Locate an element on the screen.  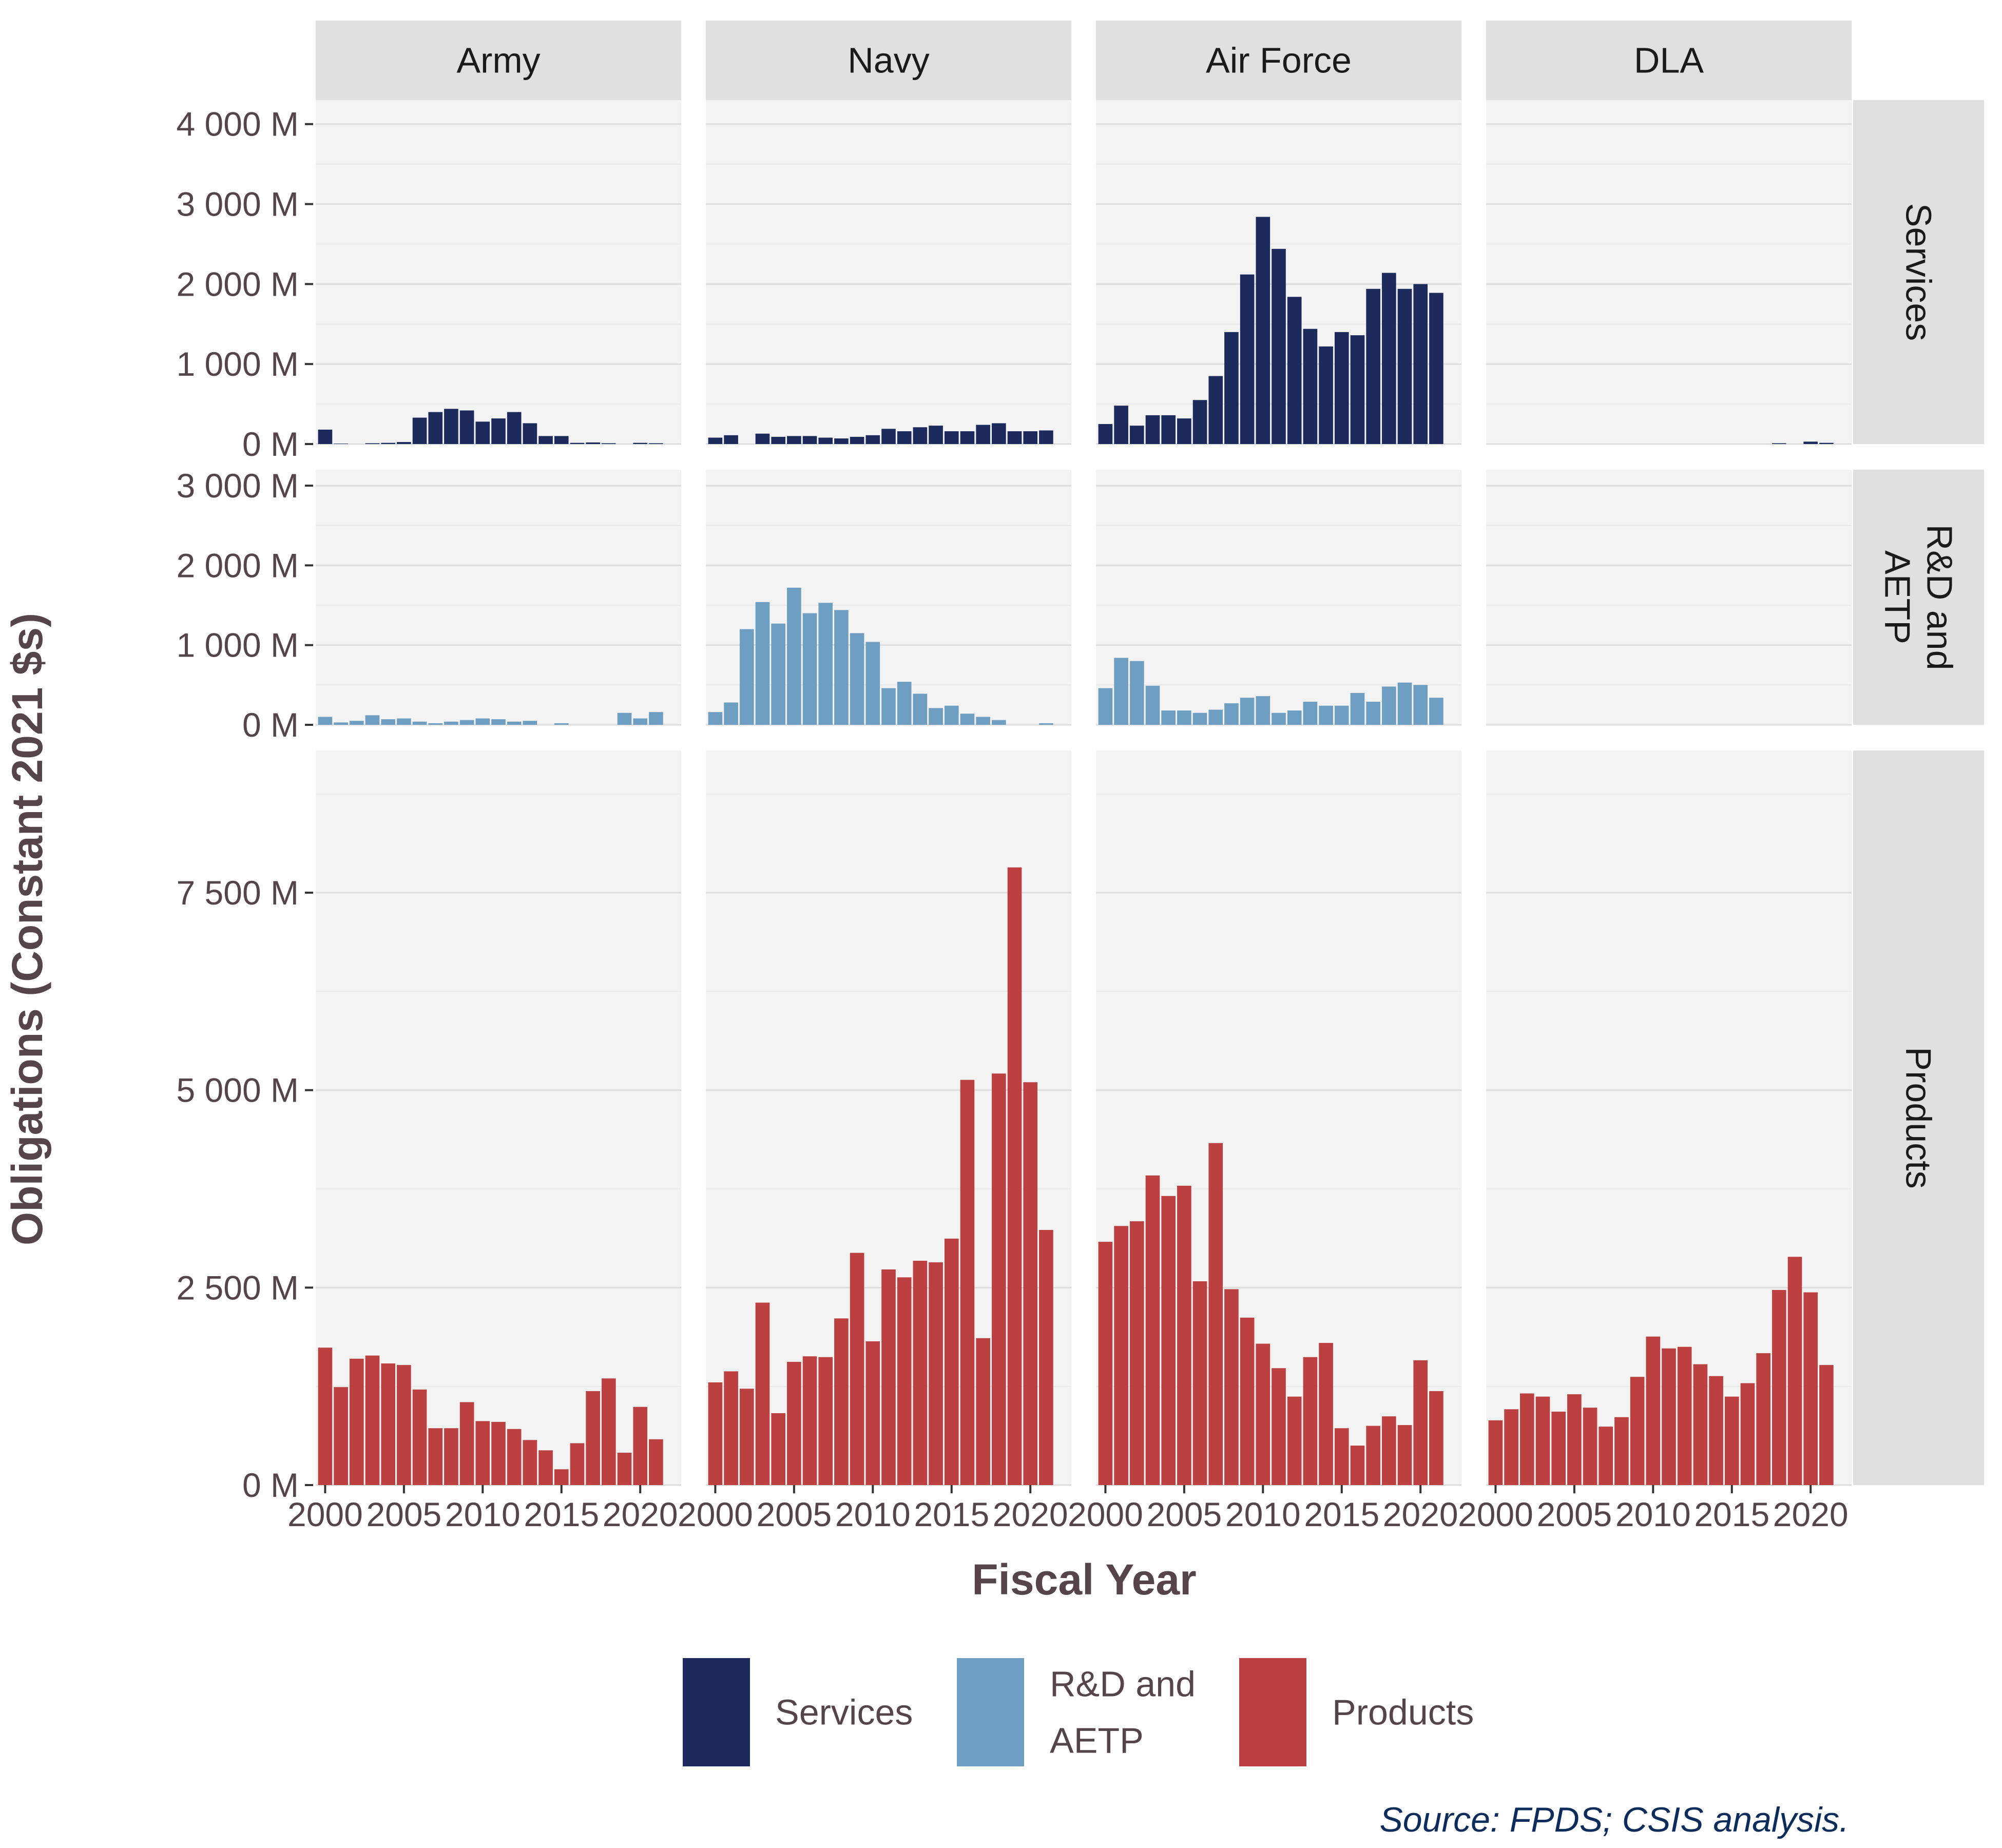
bar-products-air-force-2001 is located at coordinates (1121, 1355).